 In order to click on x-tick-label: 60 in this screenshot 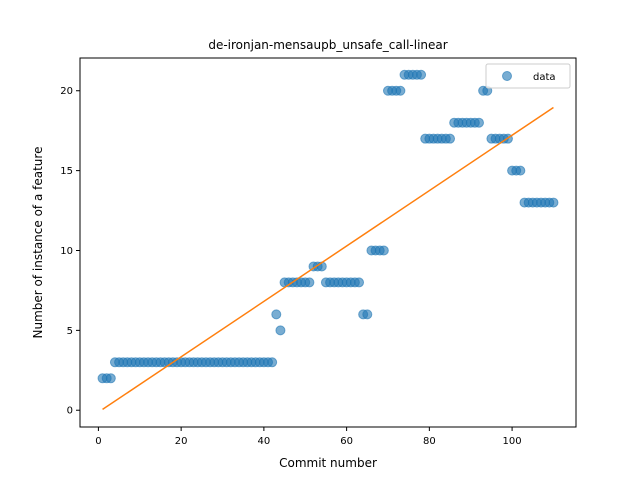, I will do `click(346, 441)`.